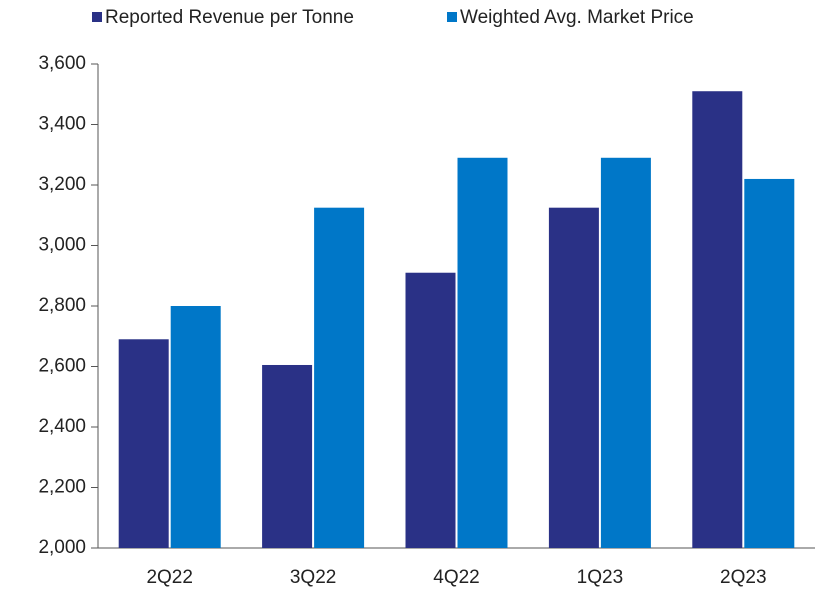  Describe the element at coordinates (577, 17) in the screenshot. I see `legend-label: Weighted Avg. Market Price` at that location.